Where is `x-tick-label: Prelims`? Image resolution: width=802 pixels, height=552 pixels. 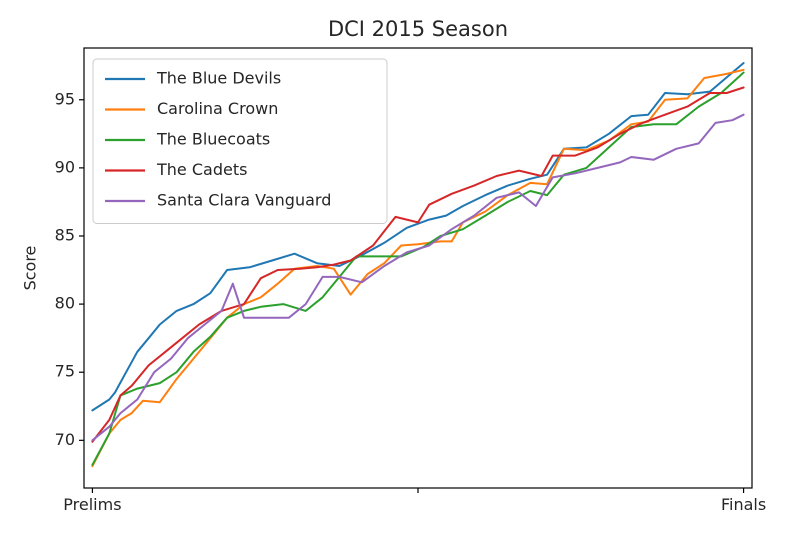
x-tick-label: Prelims is located at coordinates (92, 504).